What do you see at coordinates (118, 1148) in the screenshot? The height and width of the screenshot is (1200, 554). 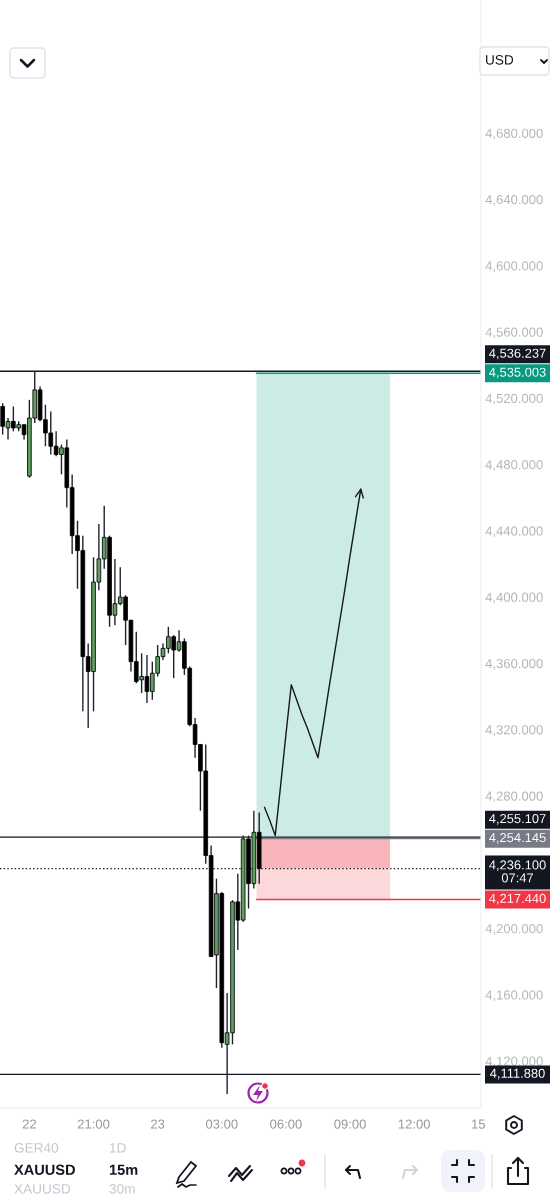 I see `text: 1D` at bounding box center [118, 1148].